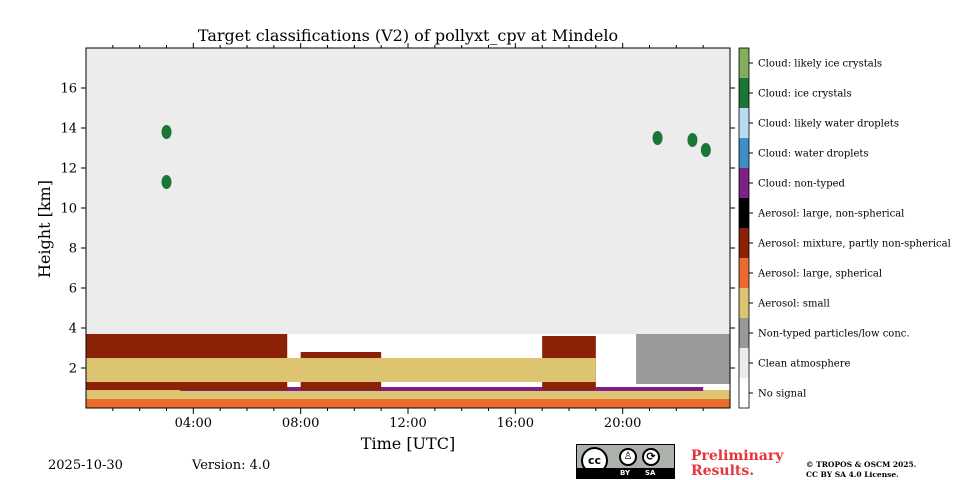  I want to click on legend-label: Aerosol: large, spherical, so click(819, 274).